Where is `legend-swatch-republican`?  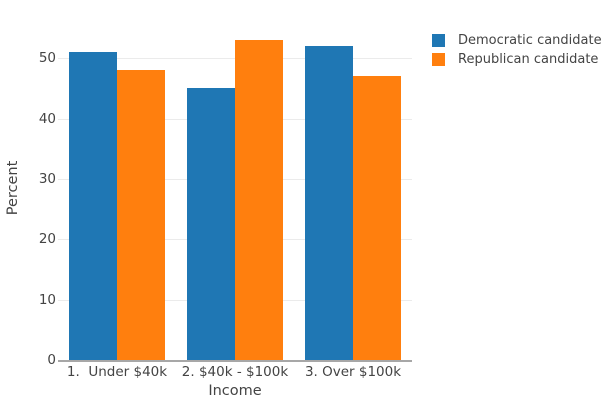
legend-swatch-republican is located at coordinates (438, 59).